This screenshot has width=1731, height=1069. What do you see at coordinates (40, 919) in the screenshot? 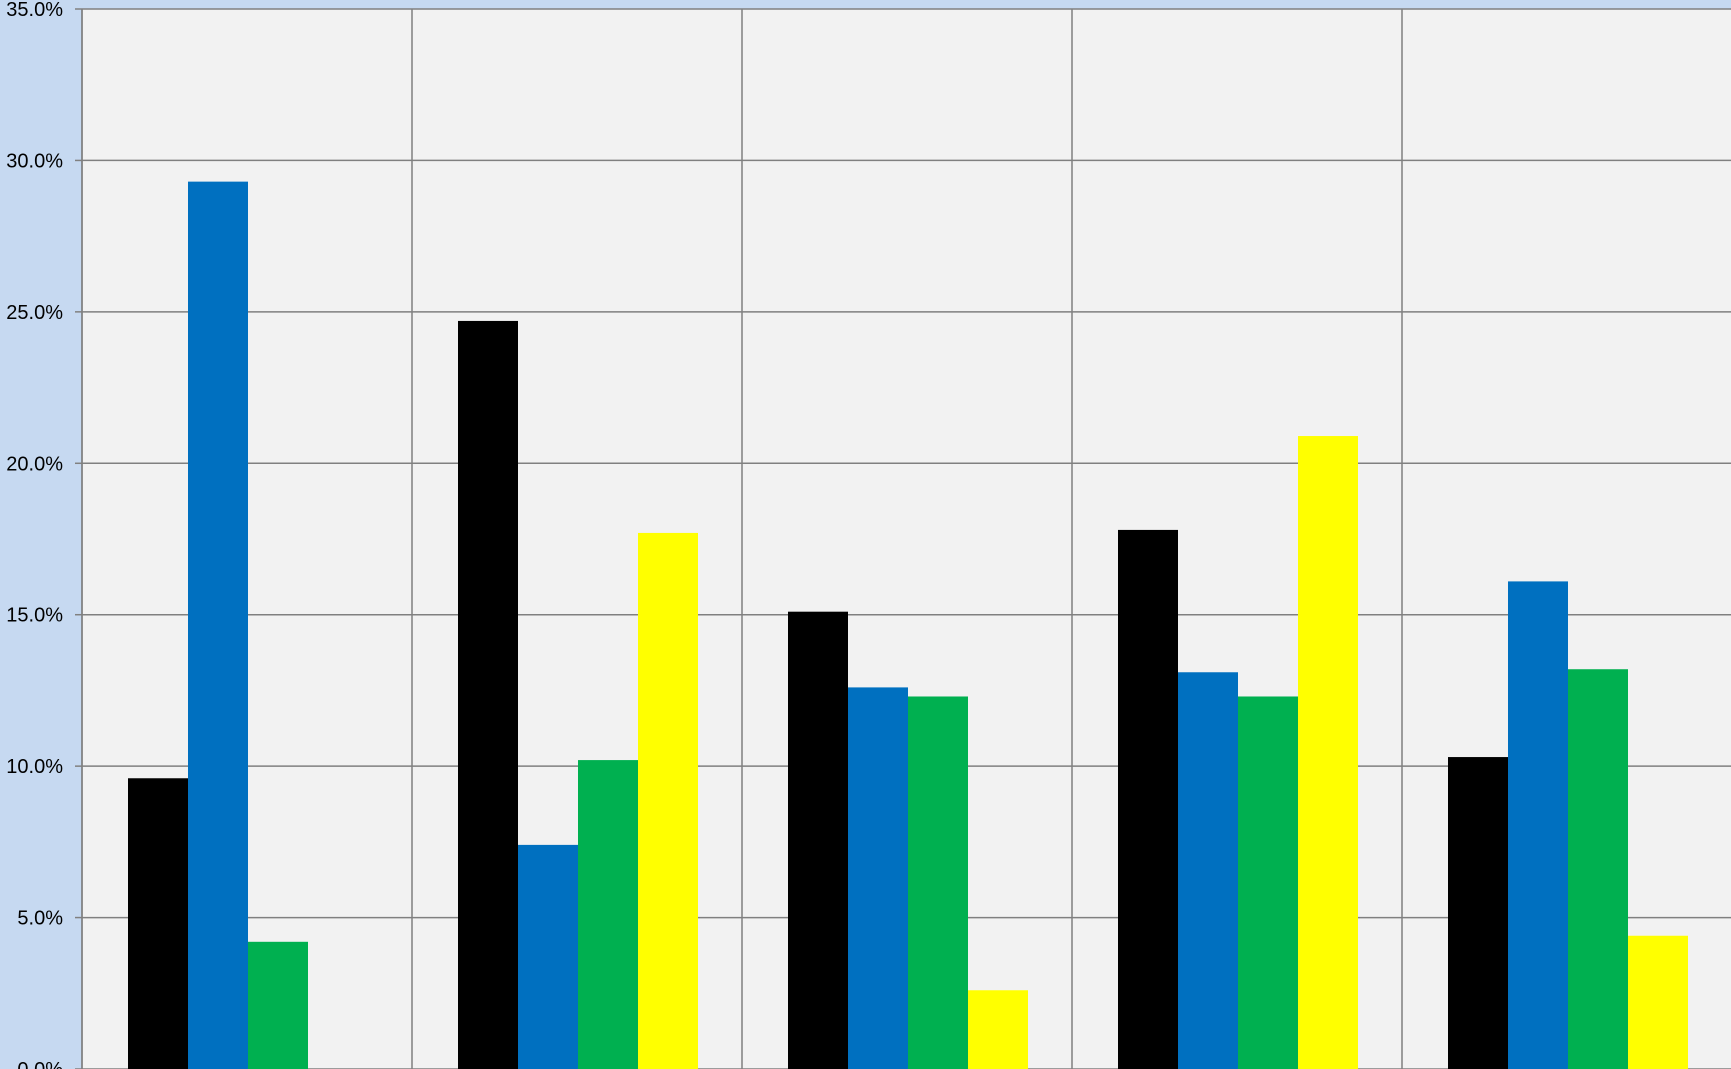
I see `y-tick-label: 5.0%` at bounding box center [40, 919].